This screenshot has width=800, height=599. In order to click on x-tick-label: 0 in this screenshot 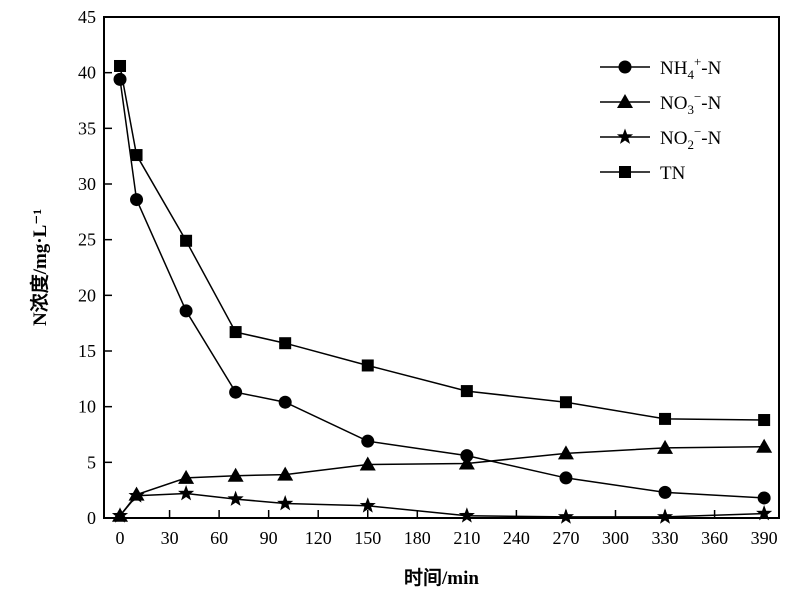, I will do `click(120, 538)`.